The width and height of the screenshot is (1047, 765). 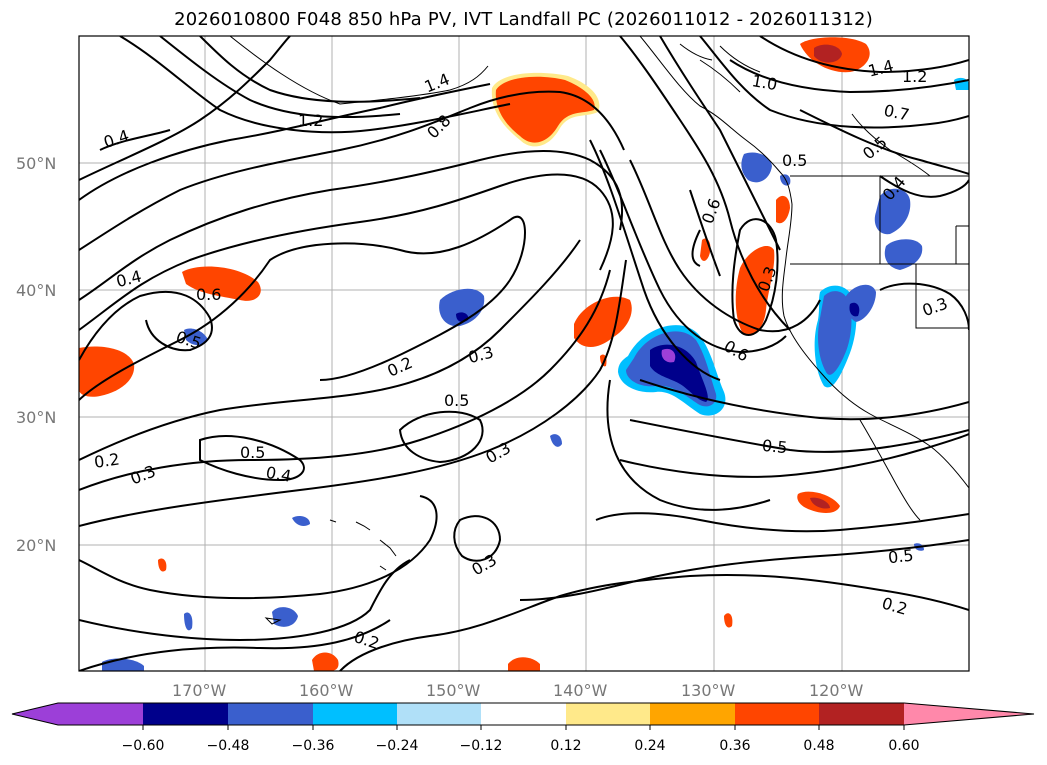 What do you see at coordinates (36, 290) in the screenshot?
I see `lat-label: 40°N` at bounding box center [36, 290].